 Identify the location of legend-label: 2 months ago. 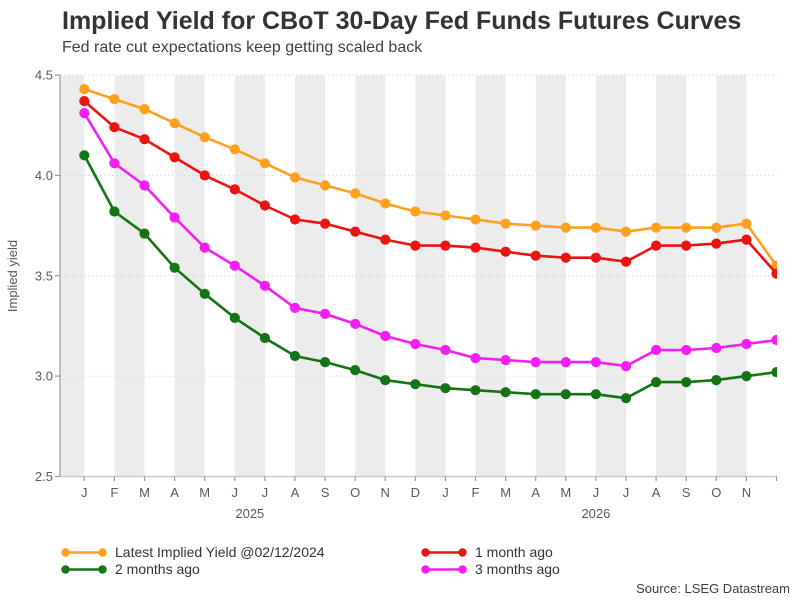
(157, 569).